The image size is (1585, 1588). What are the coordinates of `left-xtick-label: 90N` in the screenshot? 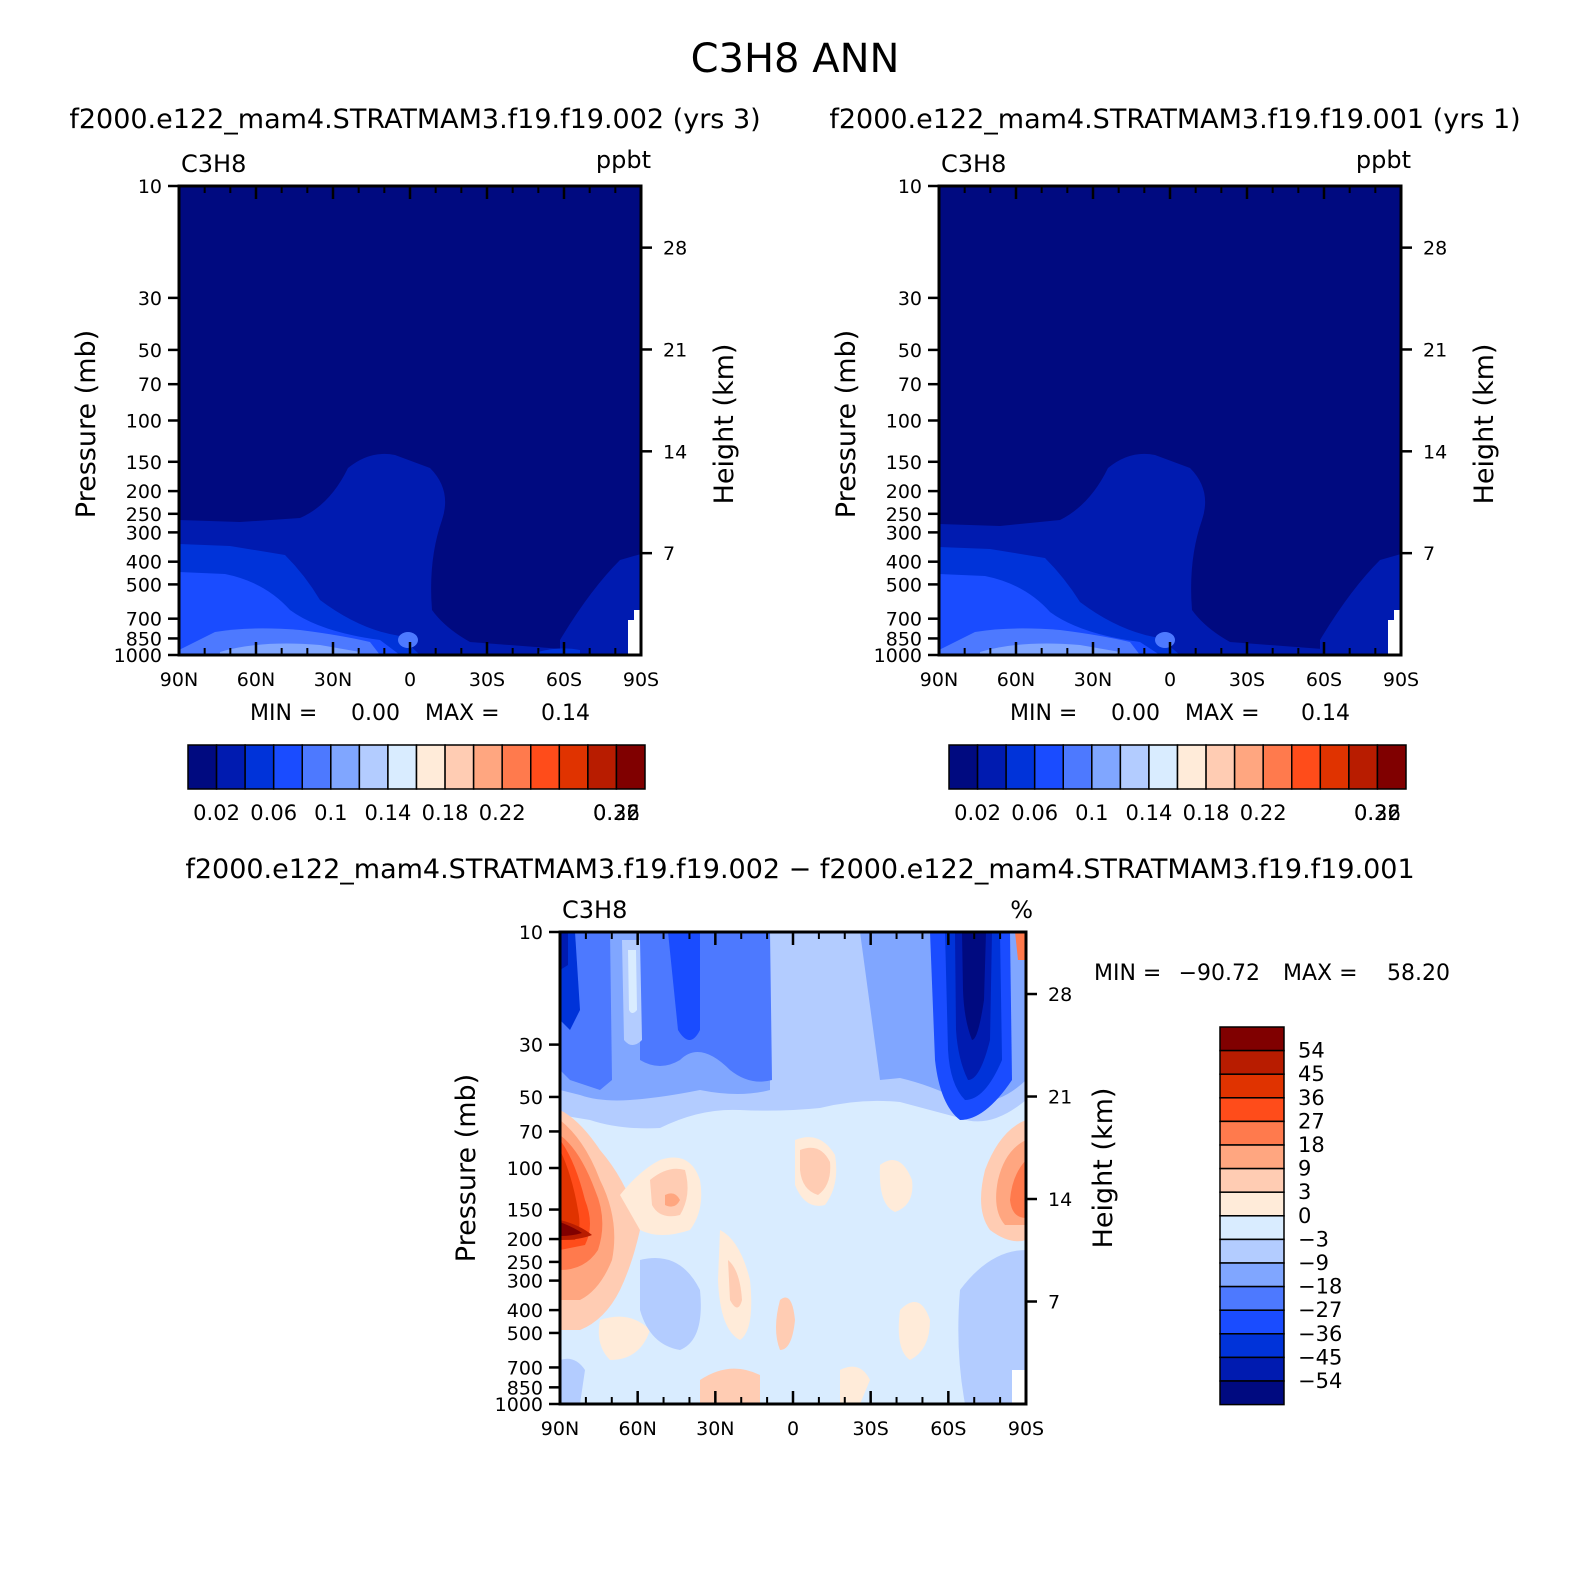 It's located at (179, 680).